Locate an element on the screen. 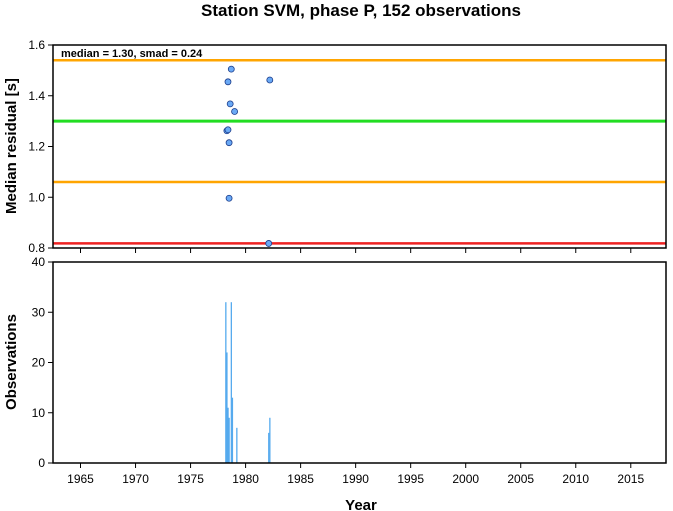  x-axis-label: Year is located at coordinates (361, 504).